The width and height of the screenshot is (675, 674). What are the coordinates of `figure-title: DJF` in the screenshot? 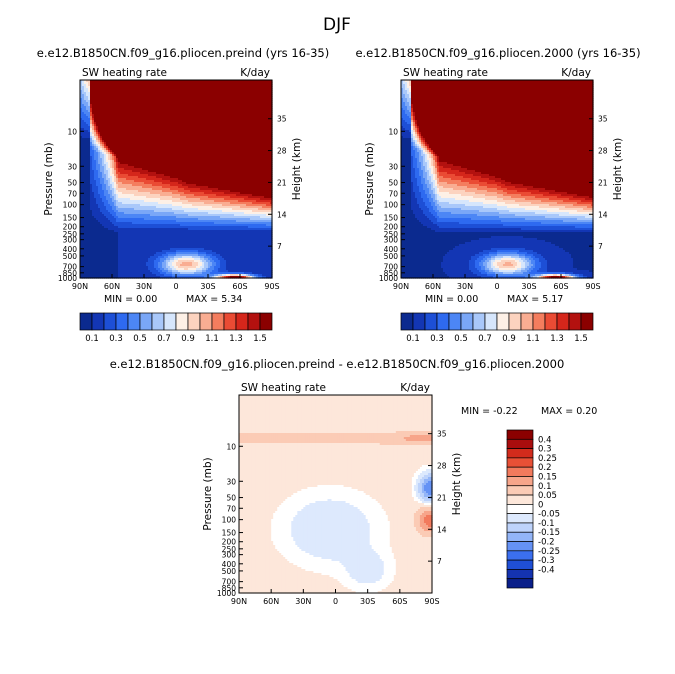 It's located at (337, 25).